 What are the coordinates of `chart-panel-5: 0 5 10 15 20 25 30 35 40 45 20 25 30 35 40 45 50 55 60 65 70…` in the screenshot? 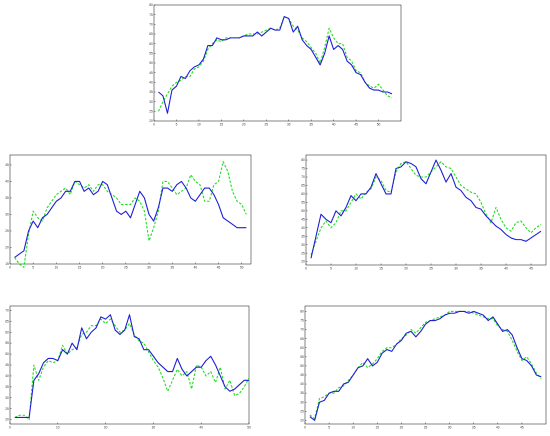 It's located at (422, 367).